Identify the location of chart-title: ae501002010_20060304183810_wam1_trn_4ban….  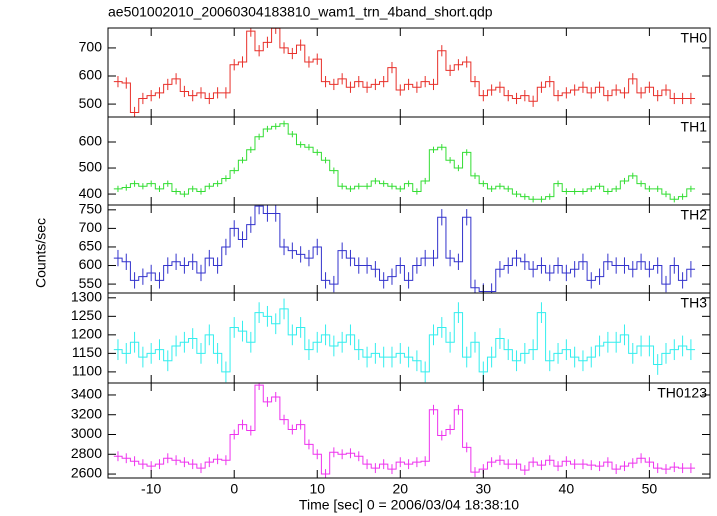
(300, 12).